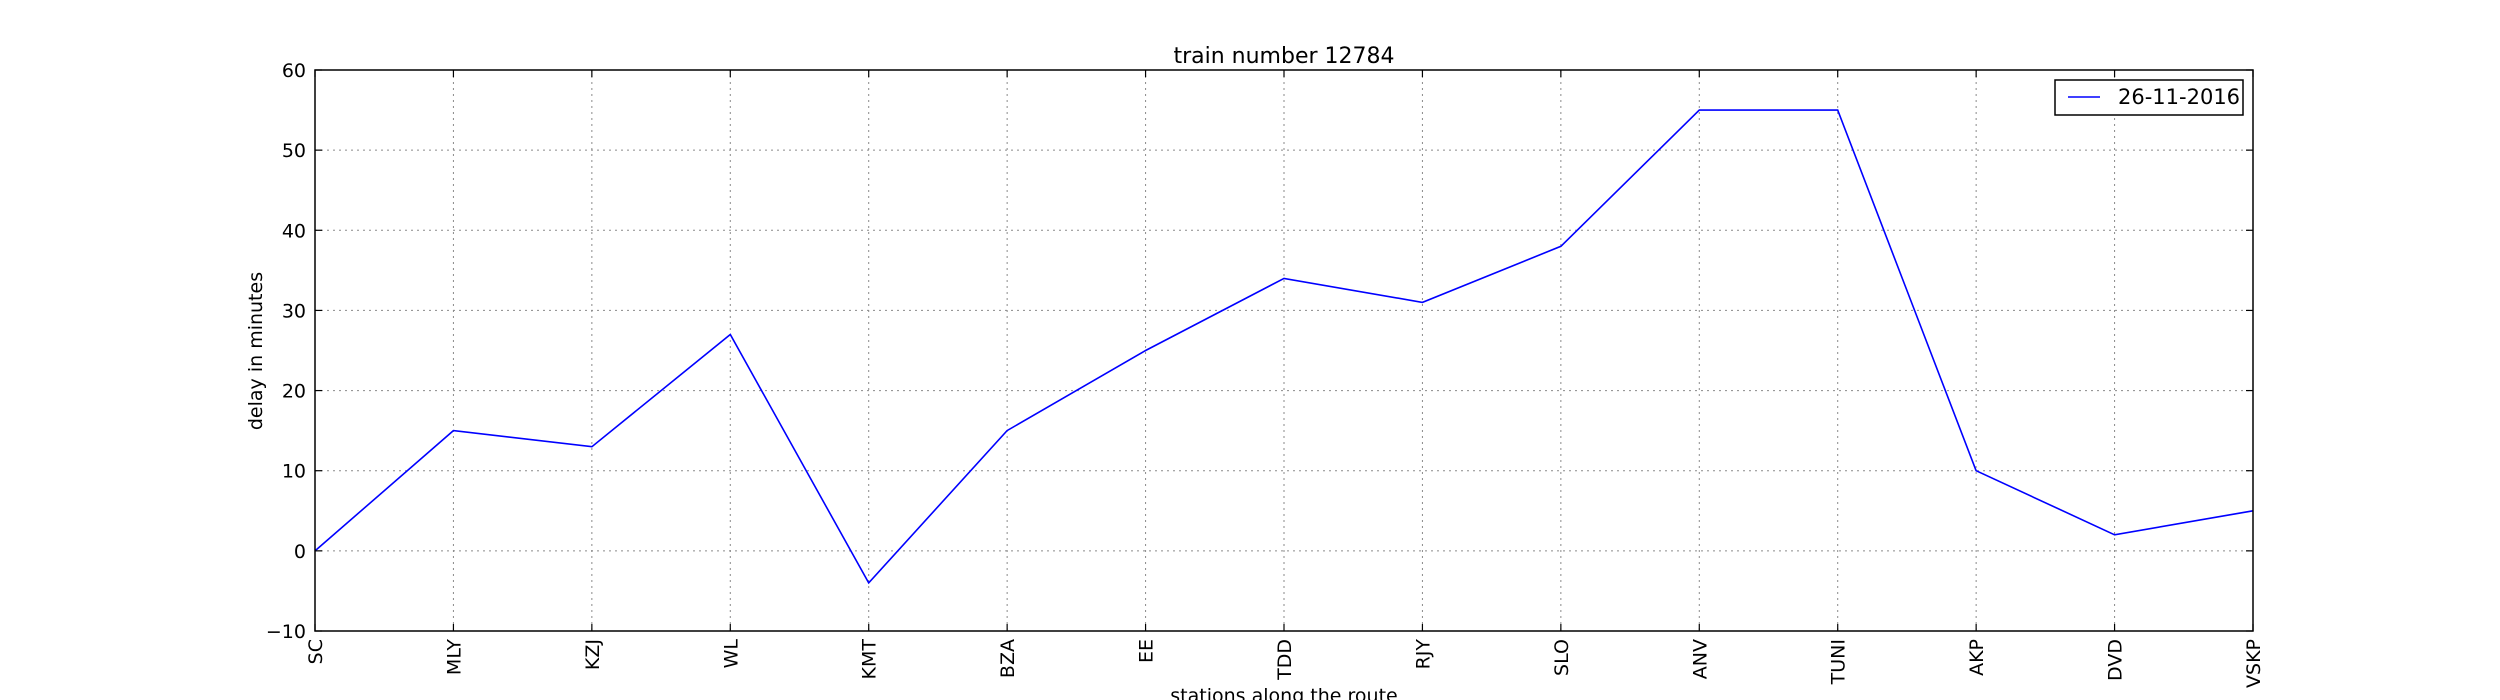  What do you see at coordinates (454, 657) in the screenshot?
I see `x-tick-label: MLY` at bounding box center [454, 657].